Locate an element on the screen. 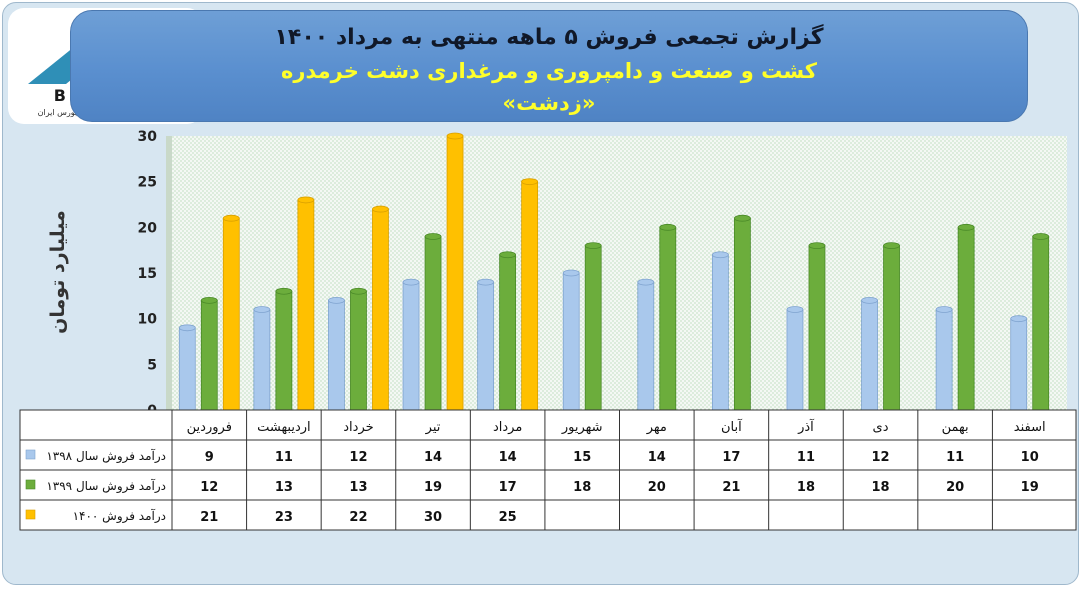  y-tick-label: 15 is located at coordinates (147, 274).